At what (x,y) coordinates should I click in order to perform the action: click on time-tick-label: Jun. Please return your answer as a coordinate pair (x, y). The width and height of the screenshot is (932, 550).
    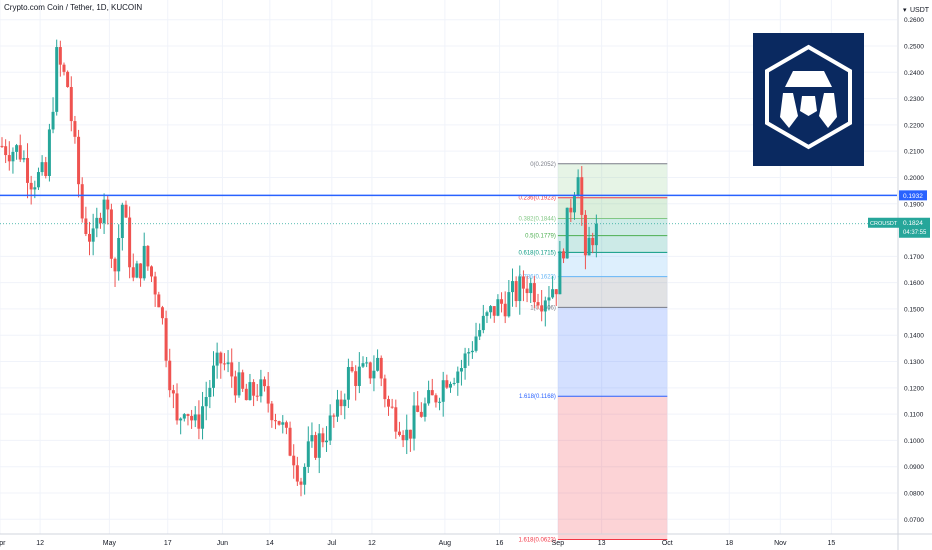
    Looking at the image, I should click on (222, 543).